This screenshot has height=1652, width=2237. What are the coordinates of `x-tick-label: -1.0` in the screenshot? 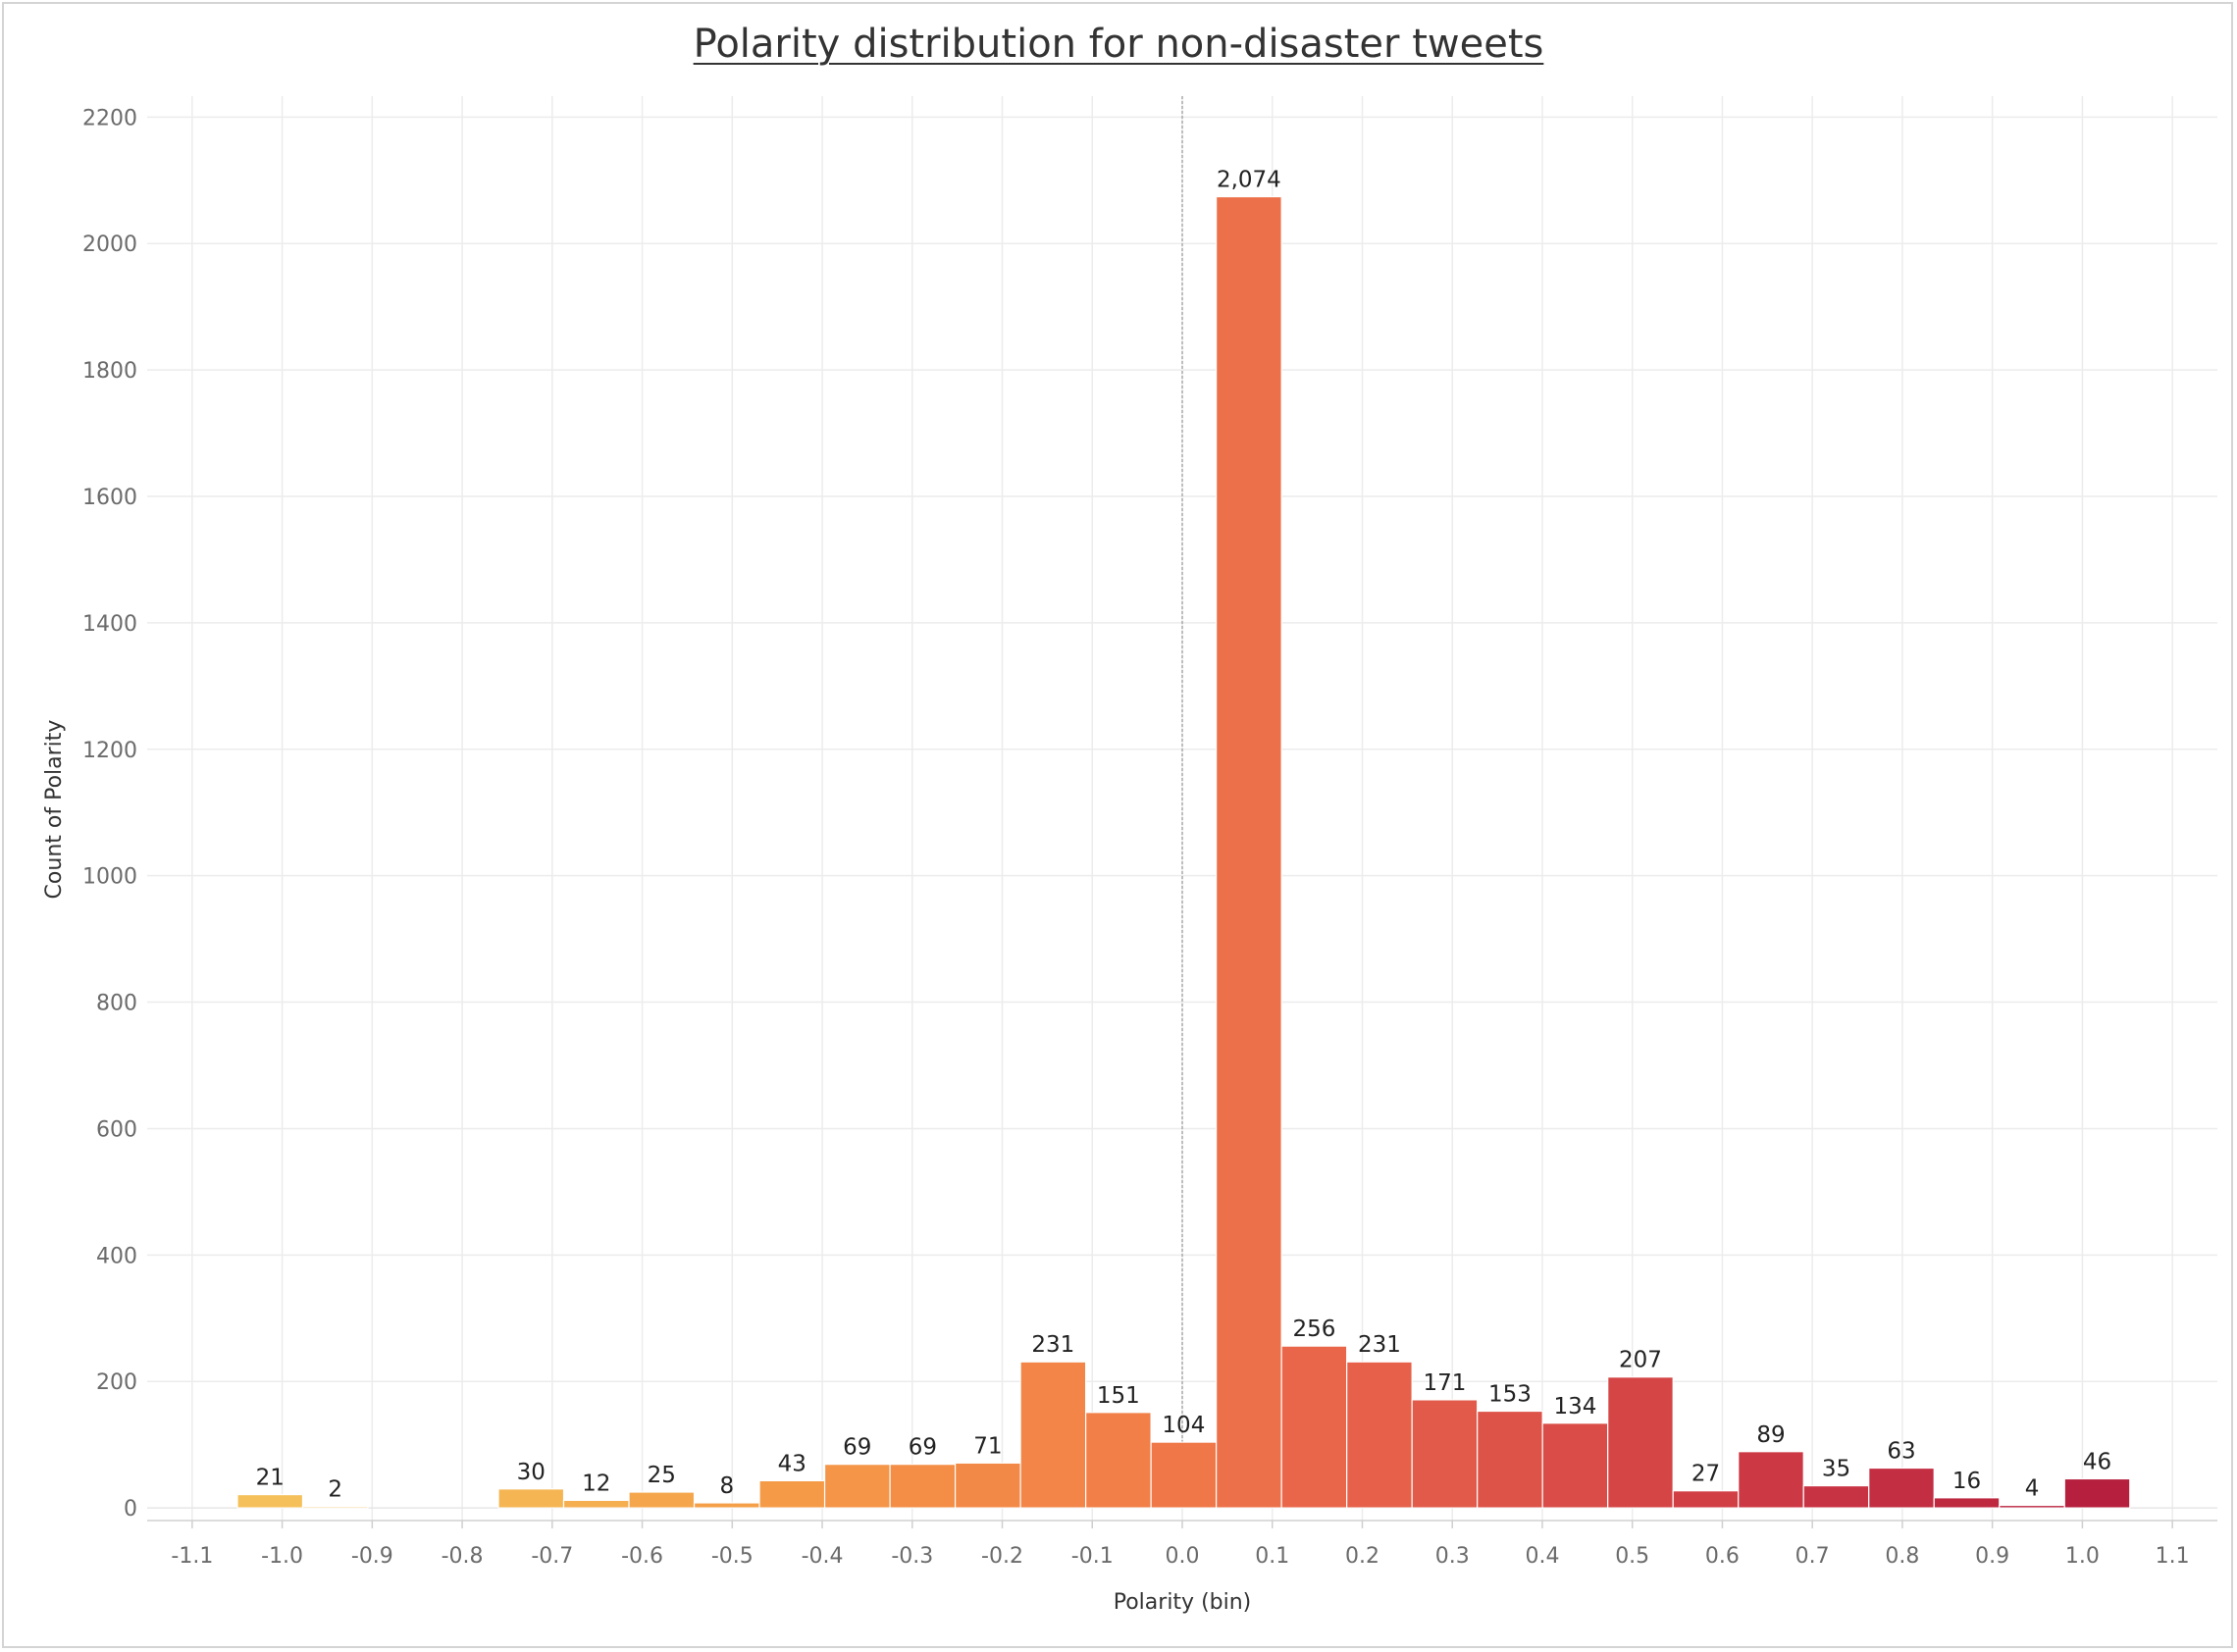 It's located at (282, 1556).